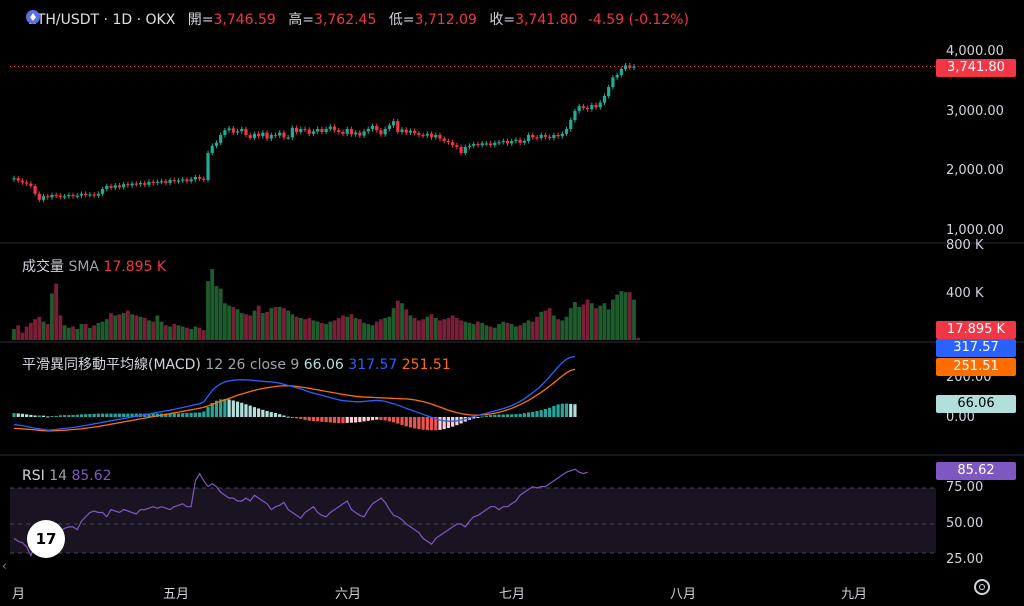  Describe the element at coordinates (83, 267) in the screenshot. I see `volume-sma-label: SMA` at that location.